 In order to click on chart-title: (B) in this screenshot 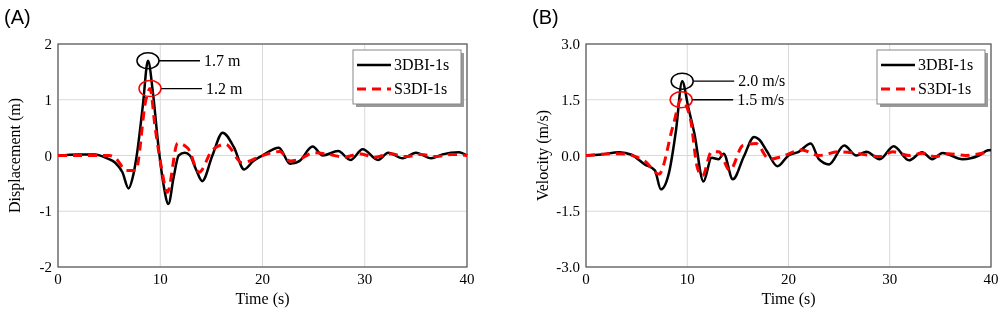, I will do `click(545, 17)`.